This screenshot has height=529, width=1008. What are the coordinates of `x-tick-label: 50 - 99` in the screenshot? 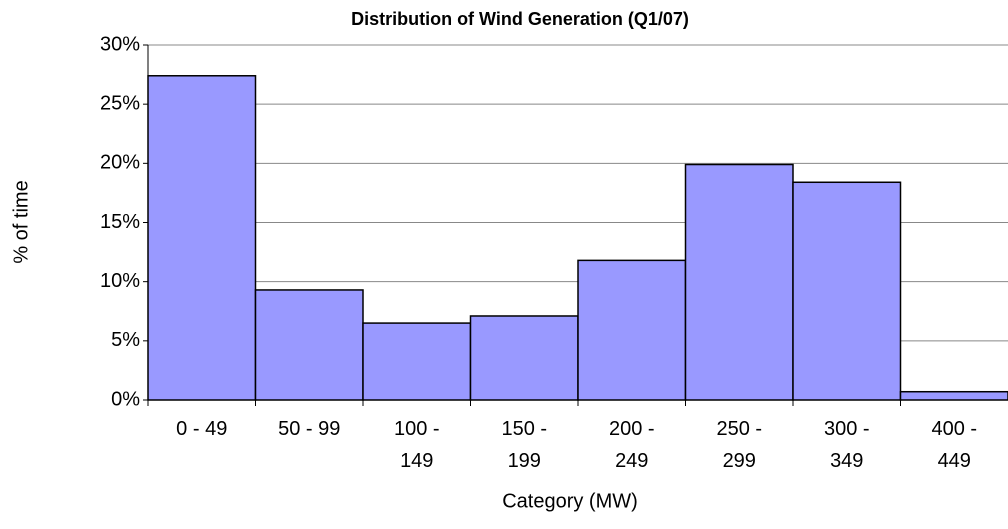 It's located at (309, 429).